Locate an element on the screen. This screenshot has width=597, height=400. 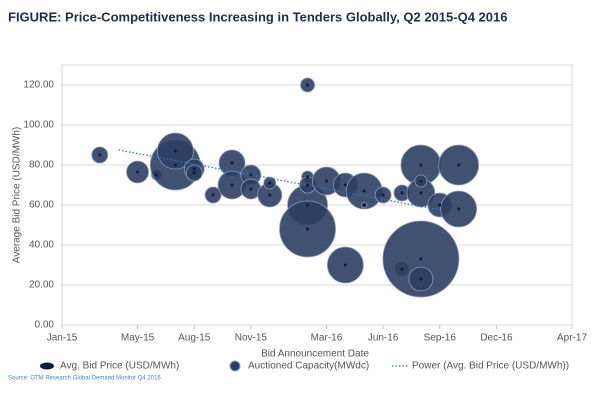
y-tick-label: 60.00 is located at coordinates (41, 205).